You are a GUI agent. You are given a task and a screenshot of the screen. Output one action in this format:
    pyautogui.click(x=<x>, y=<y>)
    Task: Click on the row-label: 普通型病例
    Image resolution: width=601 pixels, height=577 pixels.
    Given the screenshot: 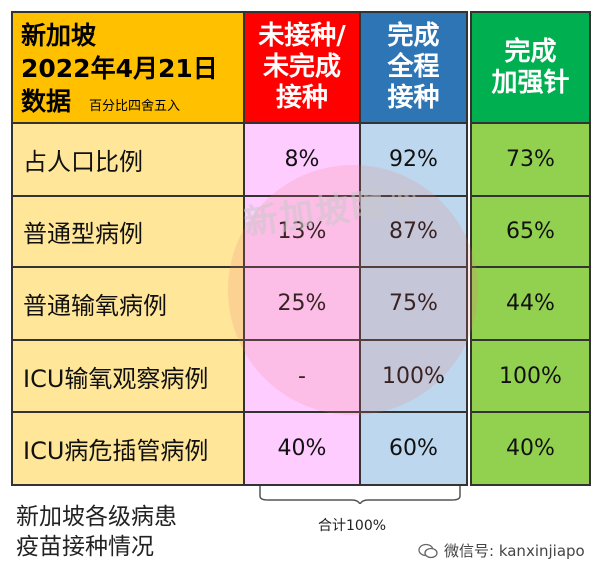 What is the action you would take?
    pyautogui.click(x=128, y=231)
    